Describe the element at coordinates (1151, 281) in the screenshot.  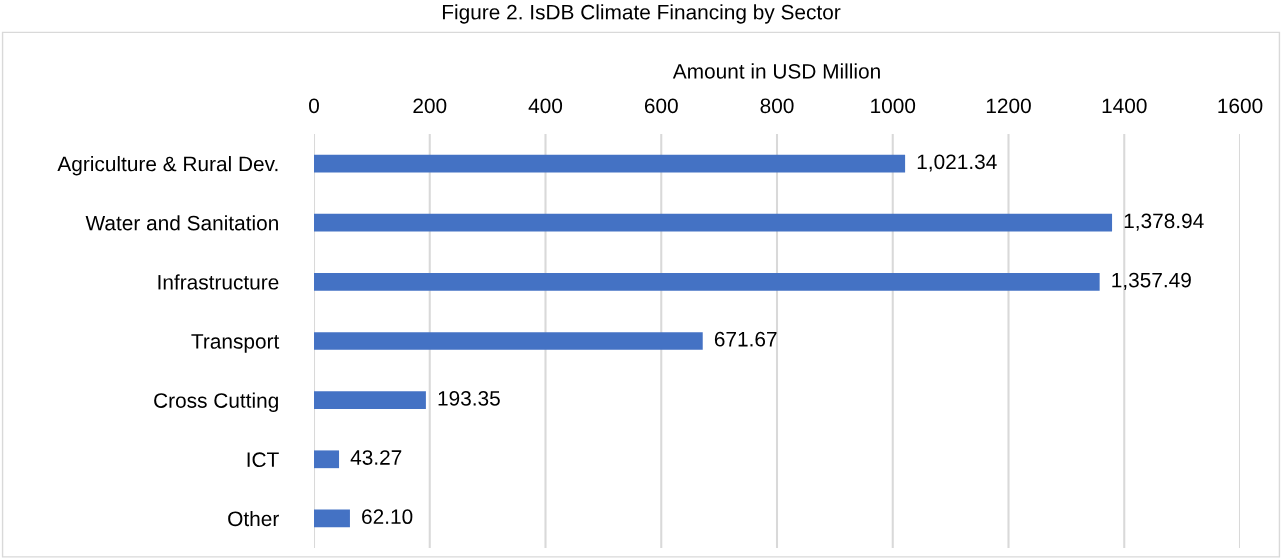
I see `data-label: 1,357.49` at that location.